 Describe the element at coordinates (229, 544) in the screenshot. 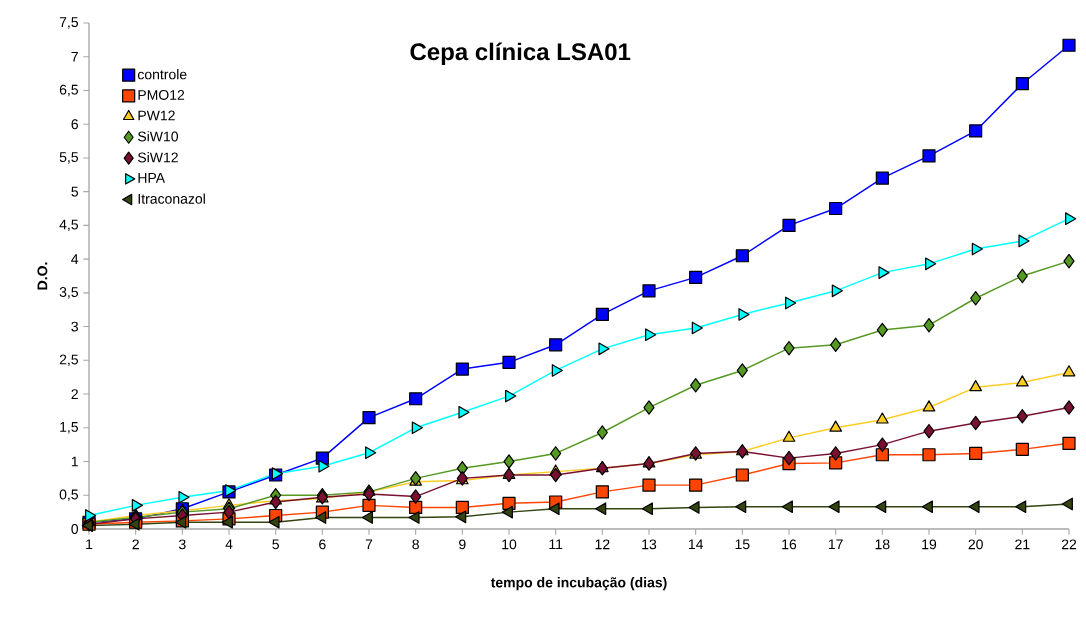

I see `x-tick-label: 4` at that location.